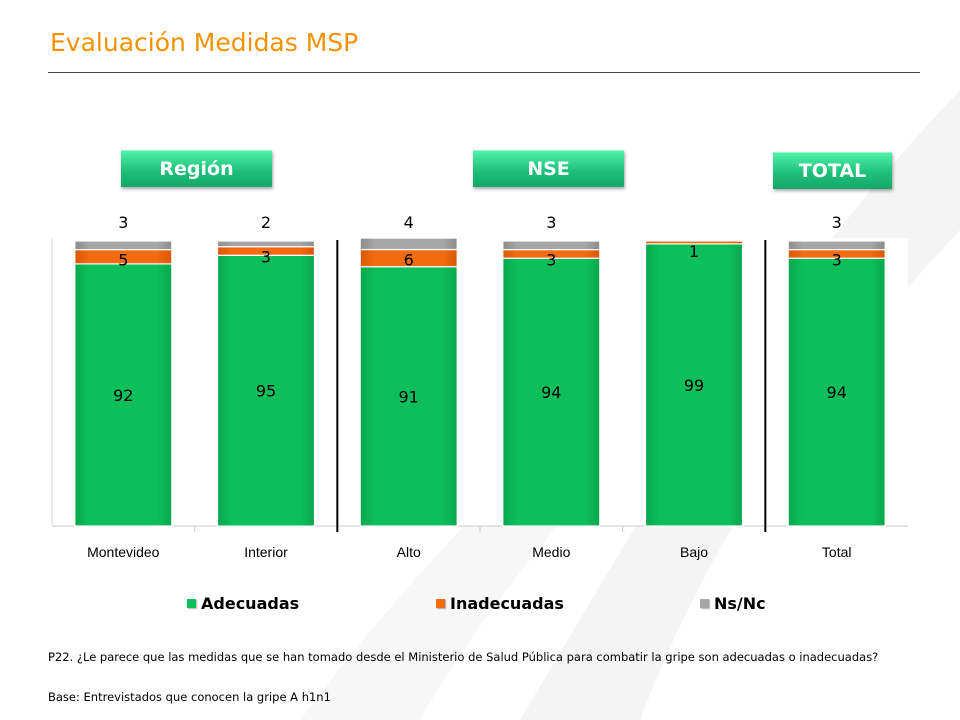 The image size is (960, 720). Describe the element at coordinates (266, 552) in the screenshot. I see `x-tick-label-interior: Interior` at that location.